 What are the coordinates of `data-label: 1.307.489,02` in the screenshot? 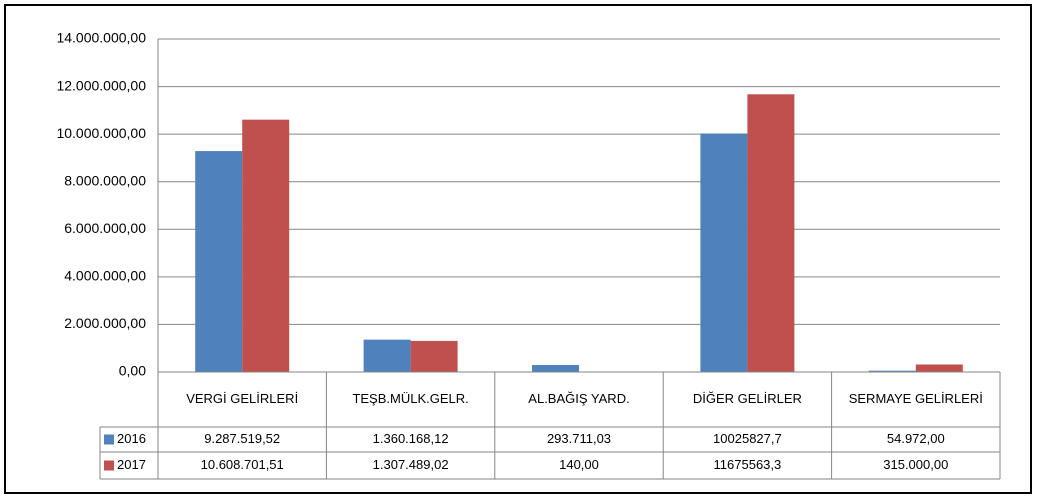 It's located at (411, 464).